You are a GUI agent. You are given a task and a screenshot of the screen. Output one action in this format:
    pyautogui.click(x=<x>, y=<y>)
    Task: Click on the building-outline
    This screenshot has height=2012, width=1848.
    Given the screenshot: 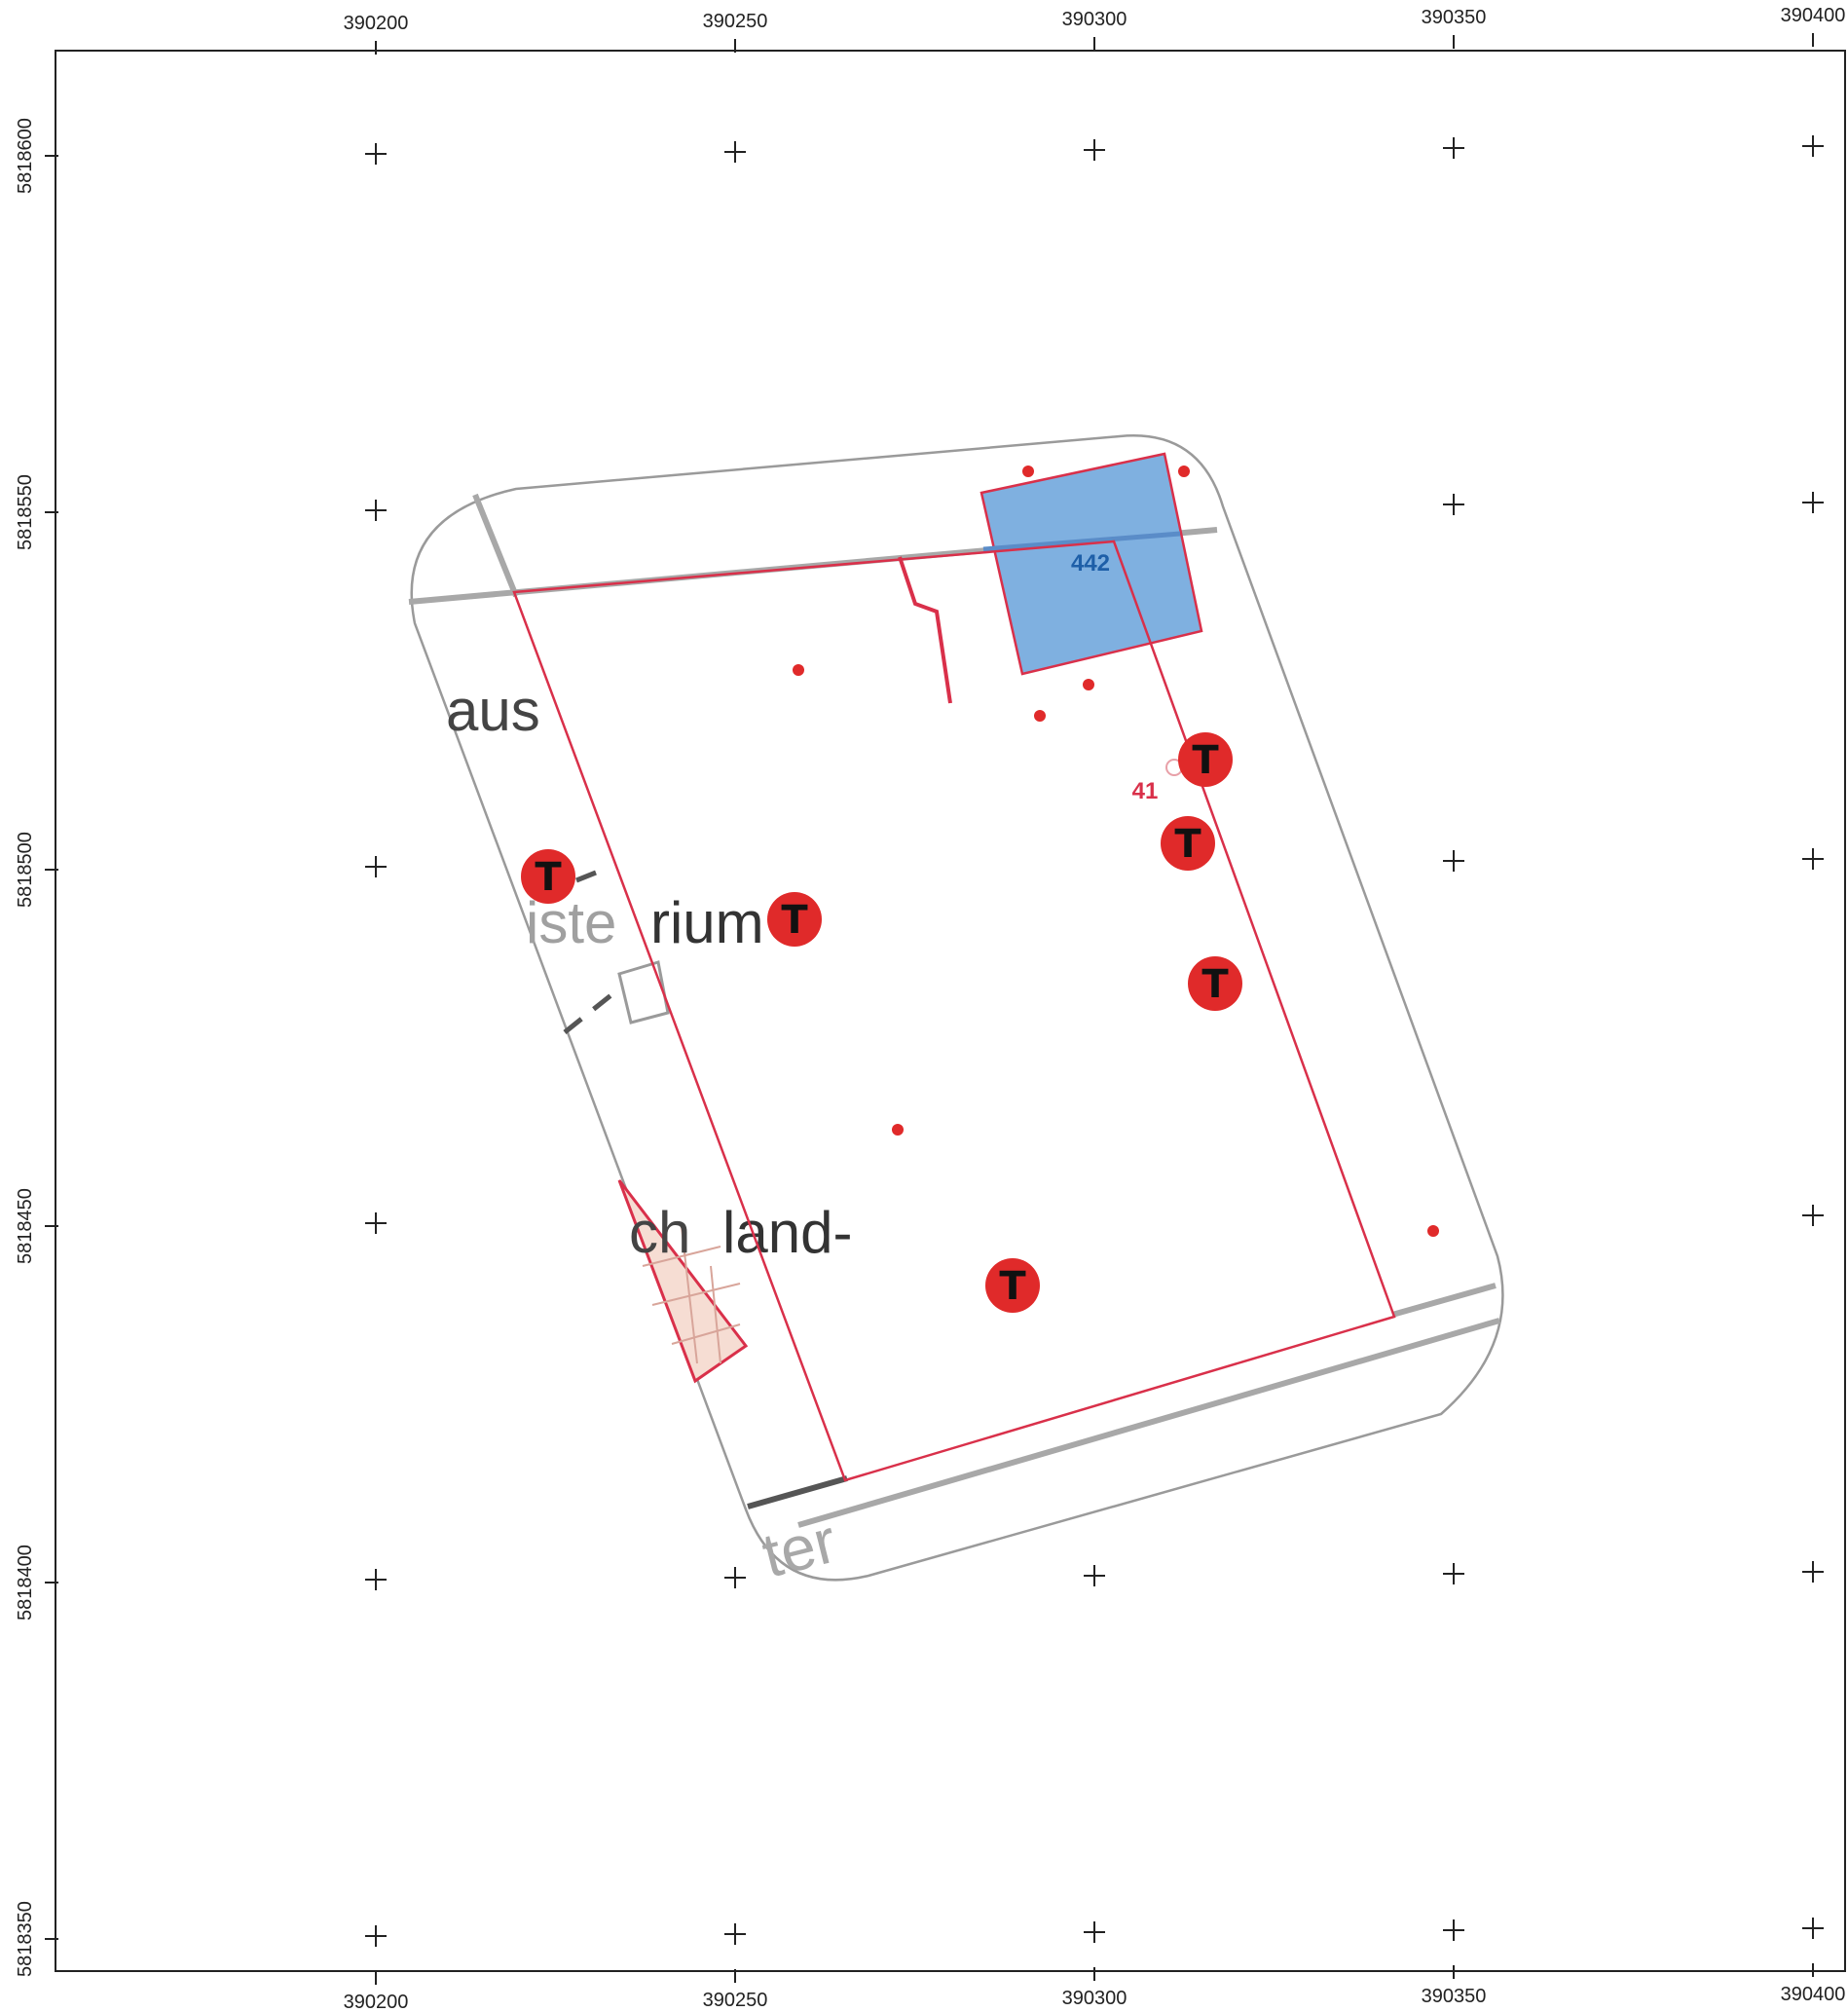 What is the action you would take?
    pyautogui.click(x=643, y=992)
    